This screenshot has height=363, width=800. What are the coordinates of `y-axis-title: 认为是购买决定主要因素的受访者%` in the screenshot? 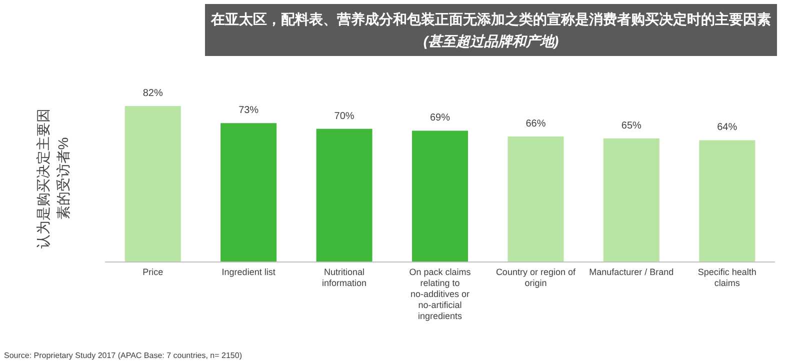 It's located at (53, 178).